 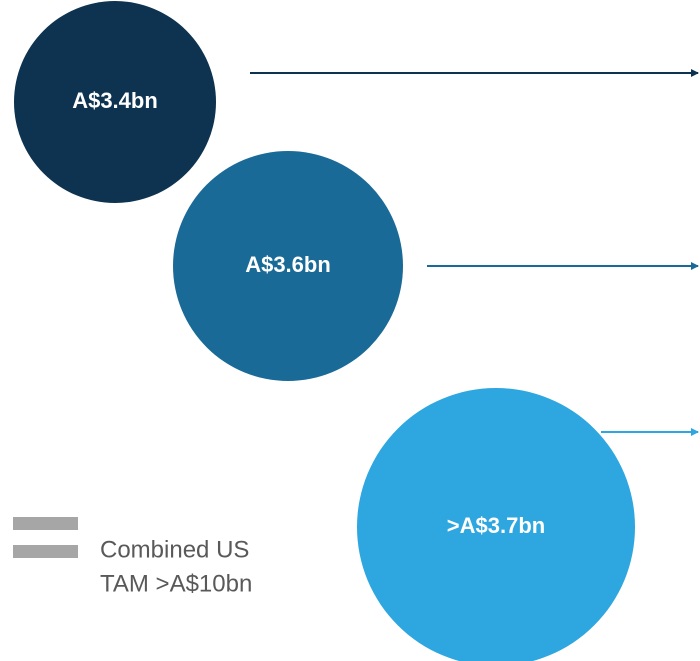 I want to click on node-label: >A$3.7bn, so click(x=496, y=525).